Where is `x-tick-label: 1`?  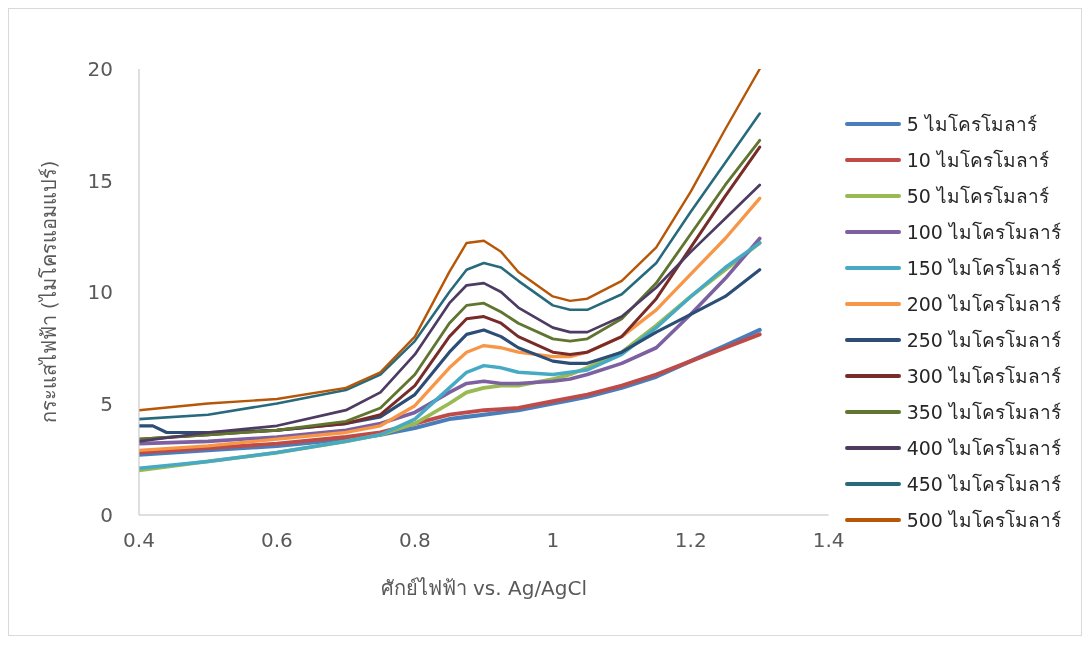
x-tick-label: 1 is located at coordinates (553, 540).